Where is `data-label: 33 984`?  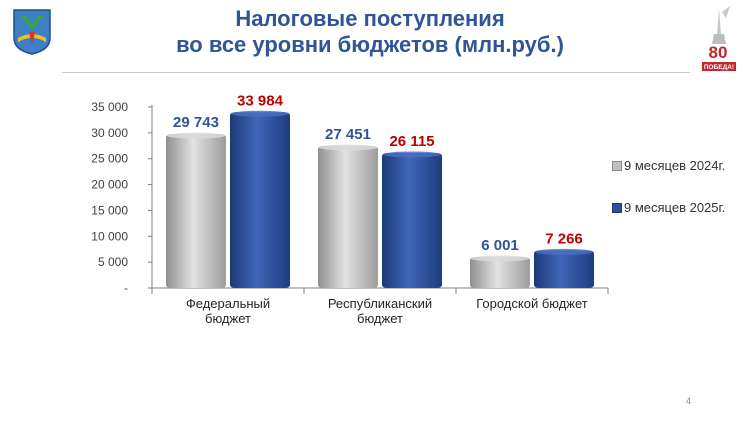
data-label: 33 984 is located at coordinates (260, 100).